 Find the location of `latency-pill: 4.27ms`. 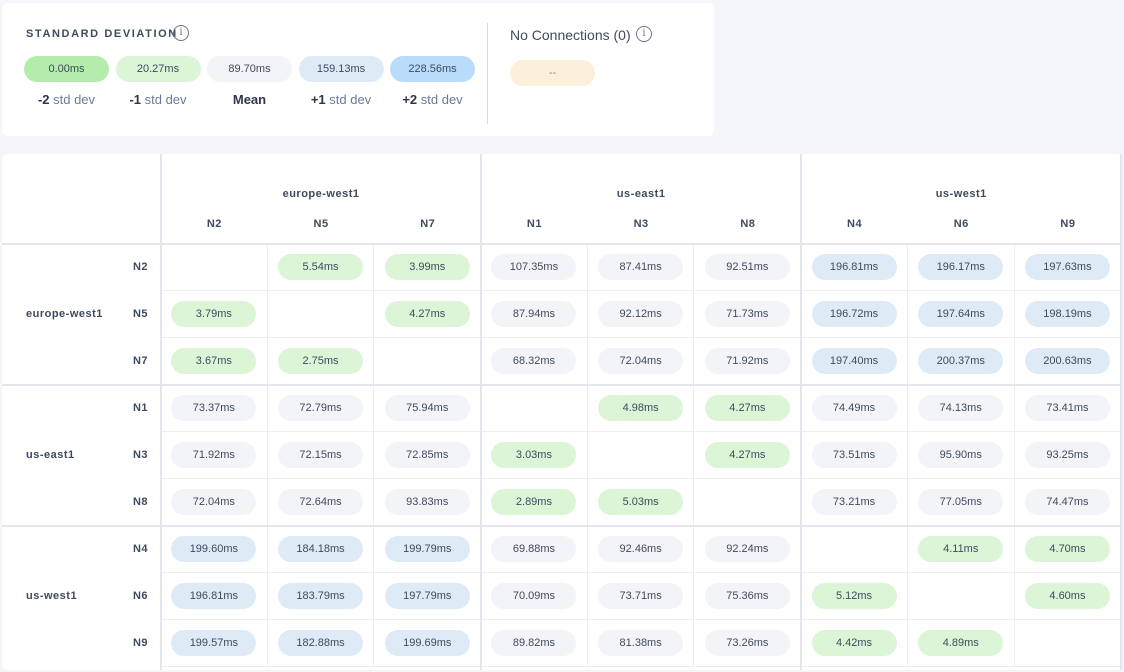

latency-pill: 4.27ms is located at coordinates (747, 408).